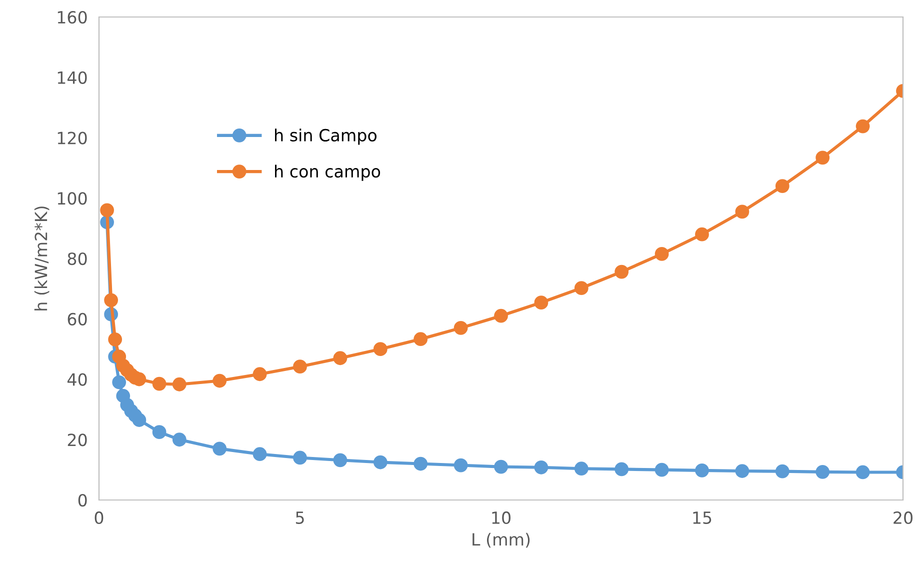  I want to click on y-tick-label: 20, so click(77, 440).